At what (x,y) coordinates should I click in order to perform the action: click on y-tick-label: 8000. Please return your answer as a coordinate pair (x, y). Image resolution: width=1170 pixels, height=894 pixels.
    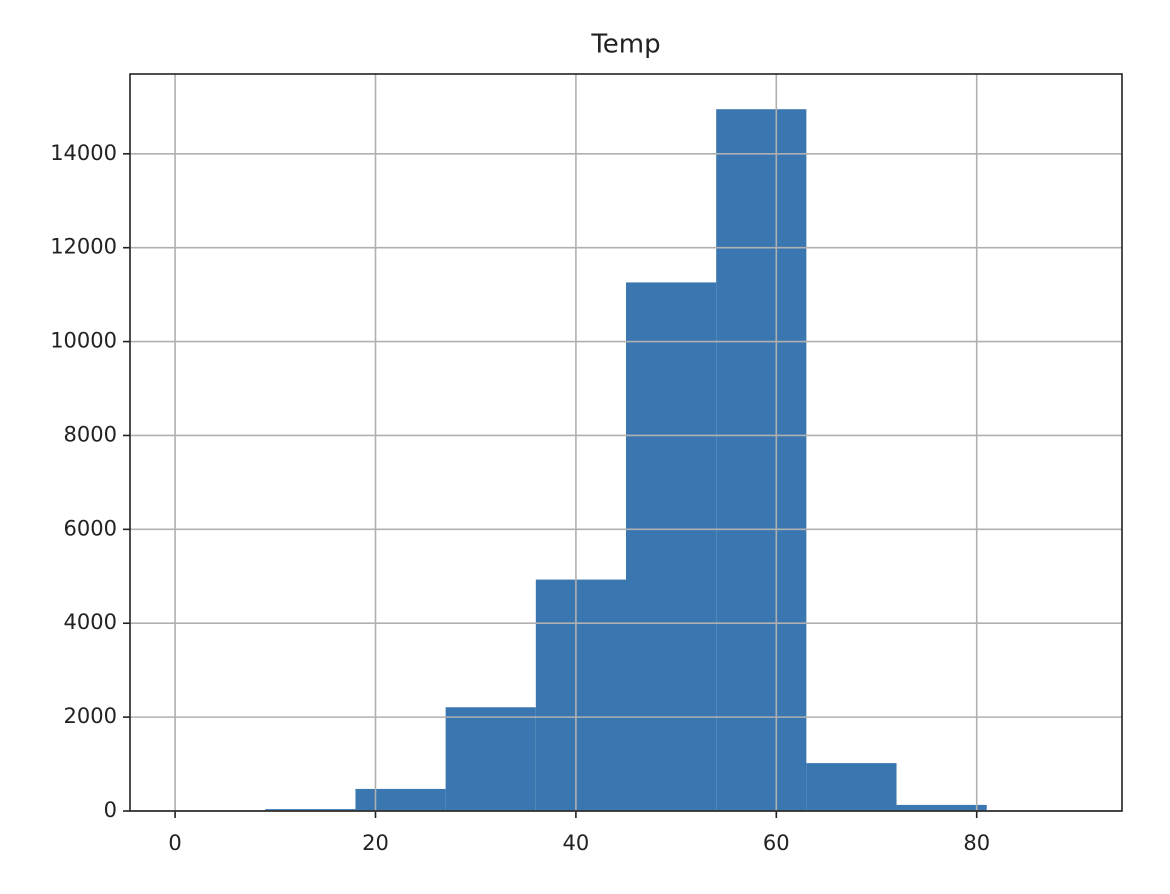
    Looking at the image, I should click on (90, 434).